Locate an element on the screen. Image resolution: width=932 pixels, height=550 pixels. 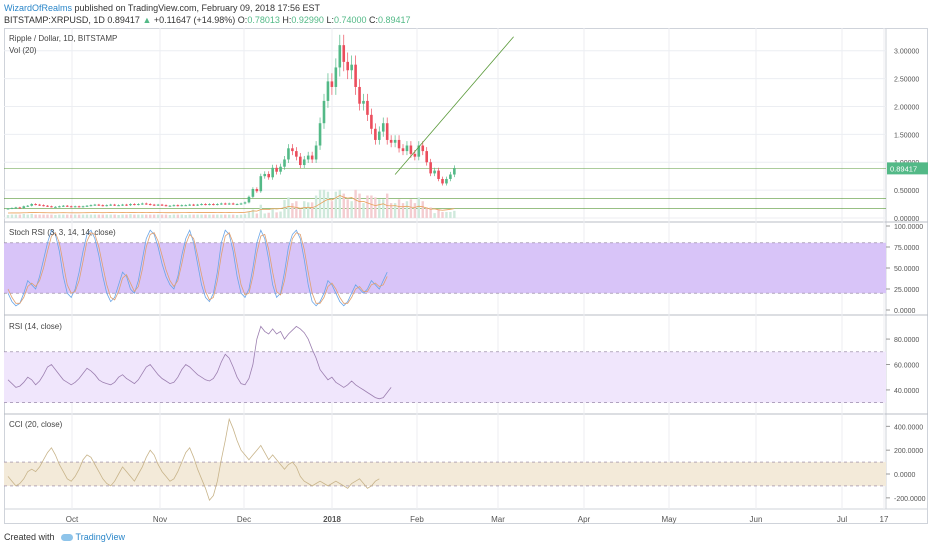
time-axis-label: Feb is located at coordinates (417, 519).